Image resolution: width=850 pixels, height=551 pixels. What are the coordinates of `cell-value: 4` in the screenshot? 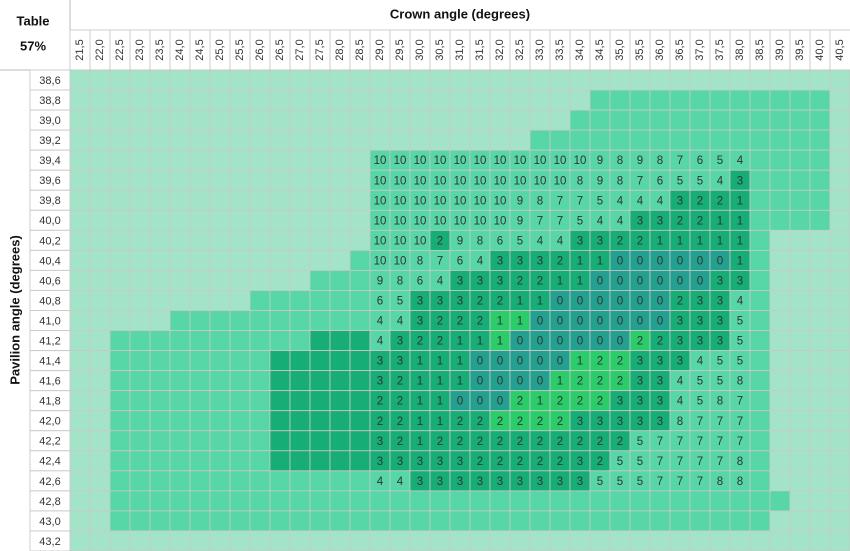 It's located at (620, 221).